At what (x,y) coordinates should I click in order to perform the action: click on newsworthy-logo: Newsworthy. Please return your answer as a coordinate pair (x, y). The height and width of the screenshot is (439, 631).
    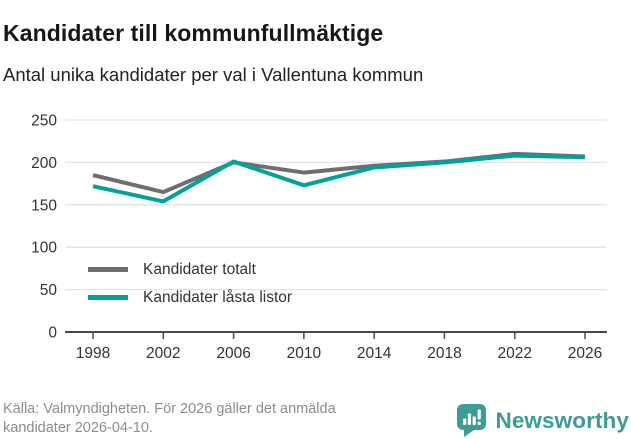
    Looking at the image, I should click on (543, 420).